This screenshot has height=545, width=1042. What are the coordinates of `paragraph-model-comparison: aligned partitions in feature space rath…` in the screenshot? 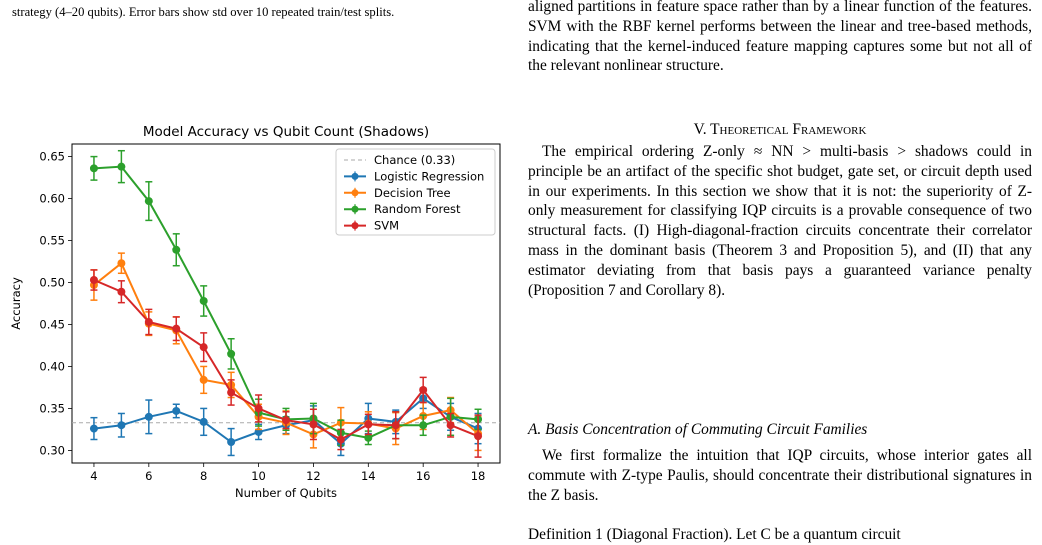 It's located at (780, 37).